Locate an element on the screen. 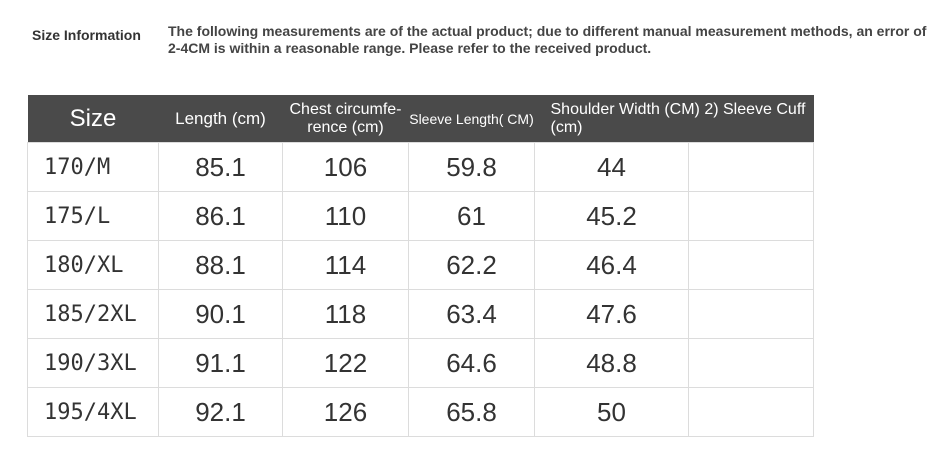 This screenshot has width=937, height=458. cell-sleeve-length: 61 is located at coordinates (471, 216).